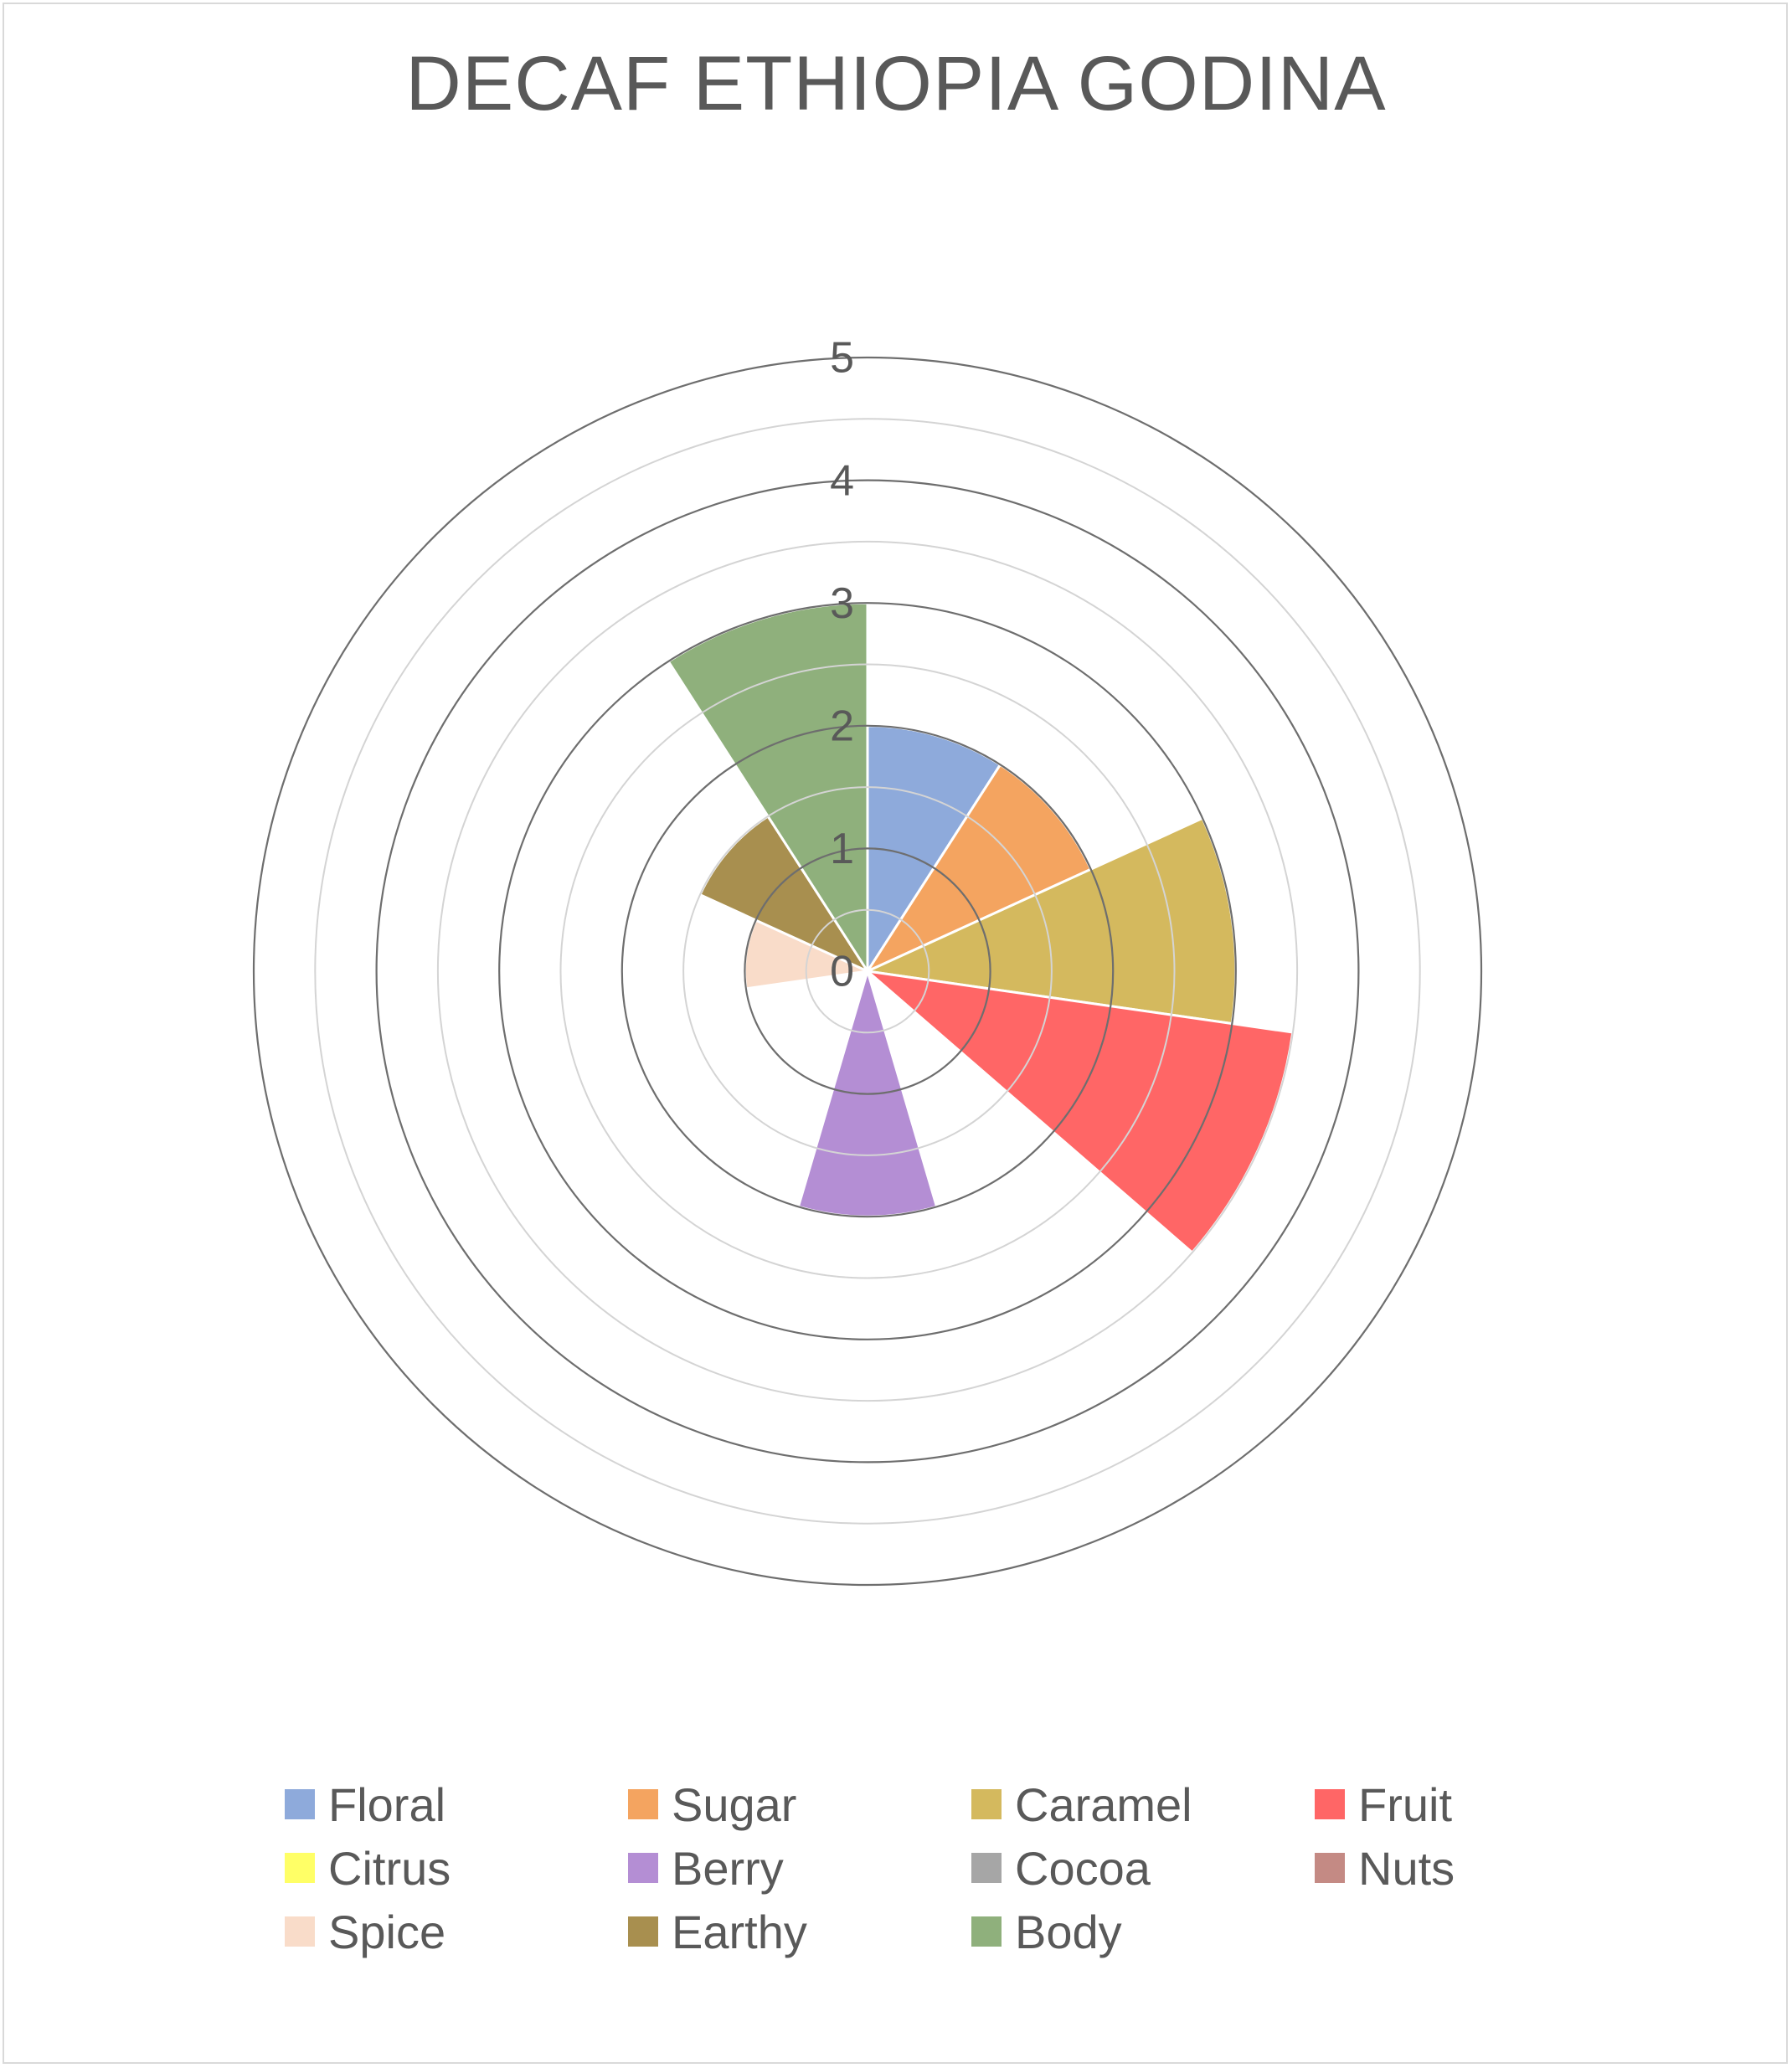 This screenshot has height=2068, width=1792. I want to click on legend-label: Citrus, so click(390, 1868).